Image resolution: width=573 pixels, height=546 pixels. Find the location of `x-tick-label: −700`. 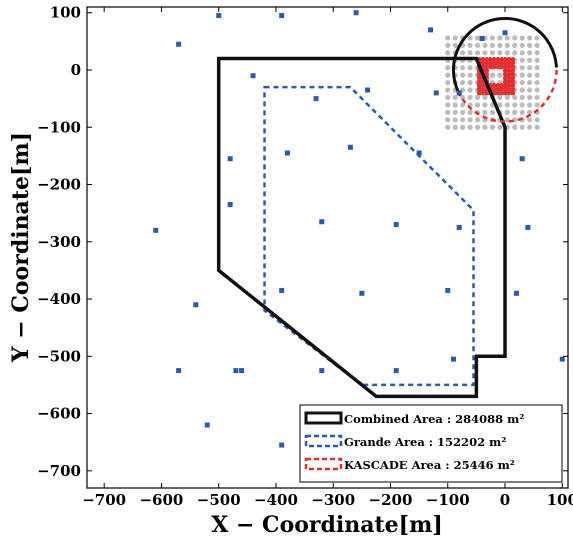

x-tick-label: −700 is located at coordinates (104, 500).